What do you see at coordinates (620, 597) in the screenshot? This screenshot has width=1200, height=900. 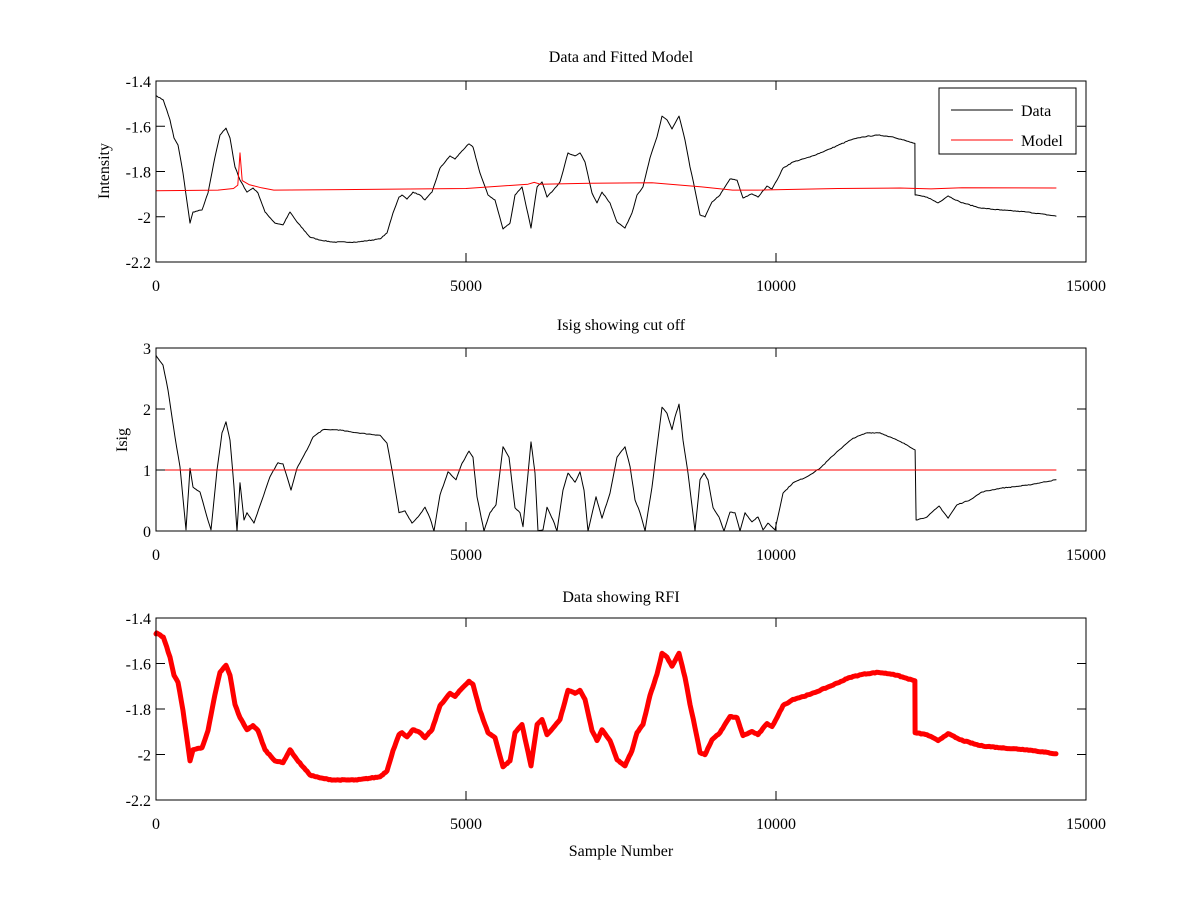 I see `subplot-title: Data showing RFI` at bounding box center [620, 597].